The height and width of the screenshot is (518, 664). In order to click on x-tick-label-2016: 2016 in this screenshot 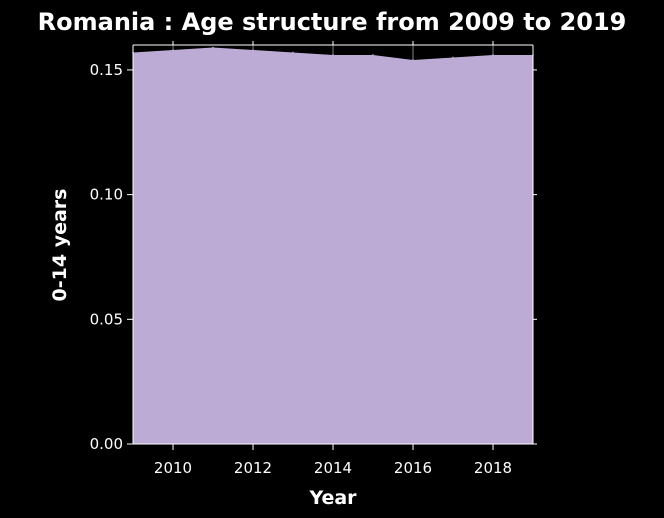, I will do `click(413, 468)`.